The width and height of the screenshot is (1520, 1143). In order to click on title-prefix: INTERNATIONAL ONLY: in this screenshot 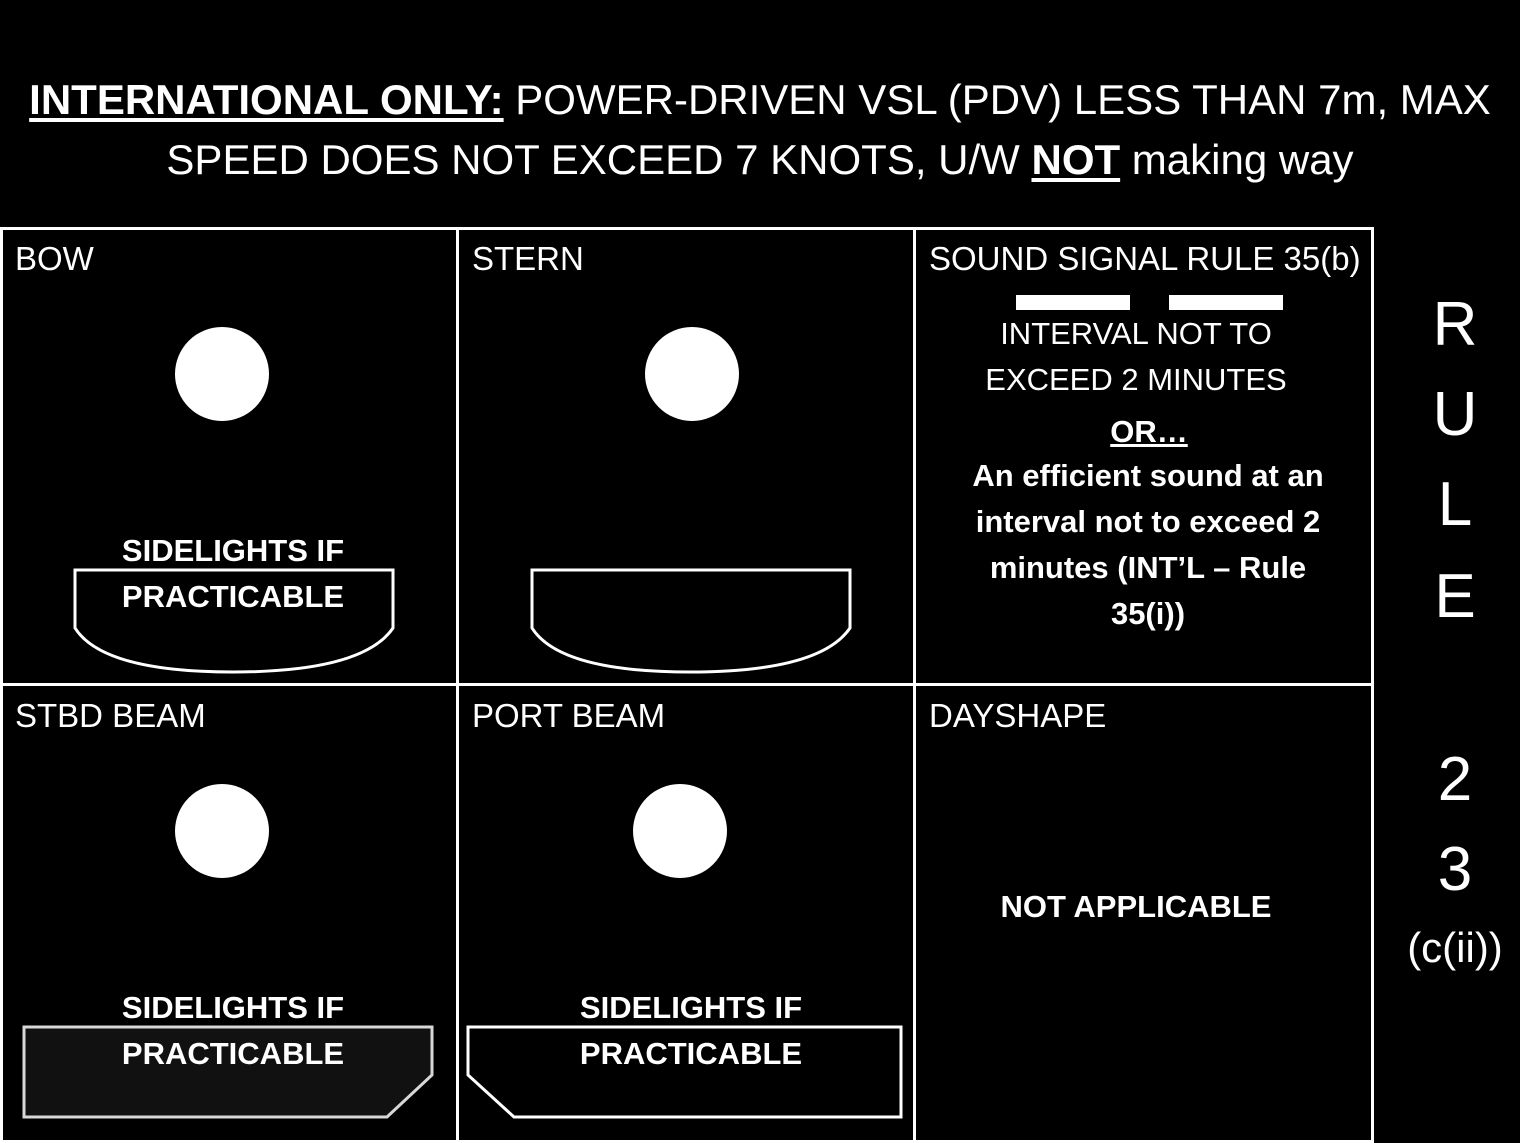, I will do `click(266, 99)`.